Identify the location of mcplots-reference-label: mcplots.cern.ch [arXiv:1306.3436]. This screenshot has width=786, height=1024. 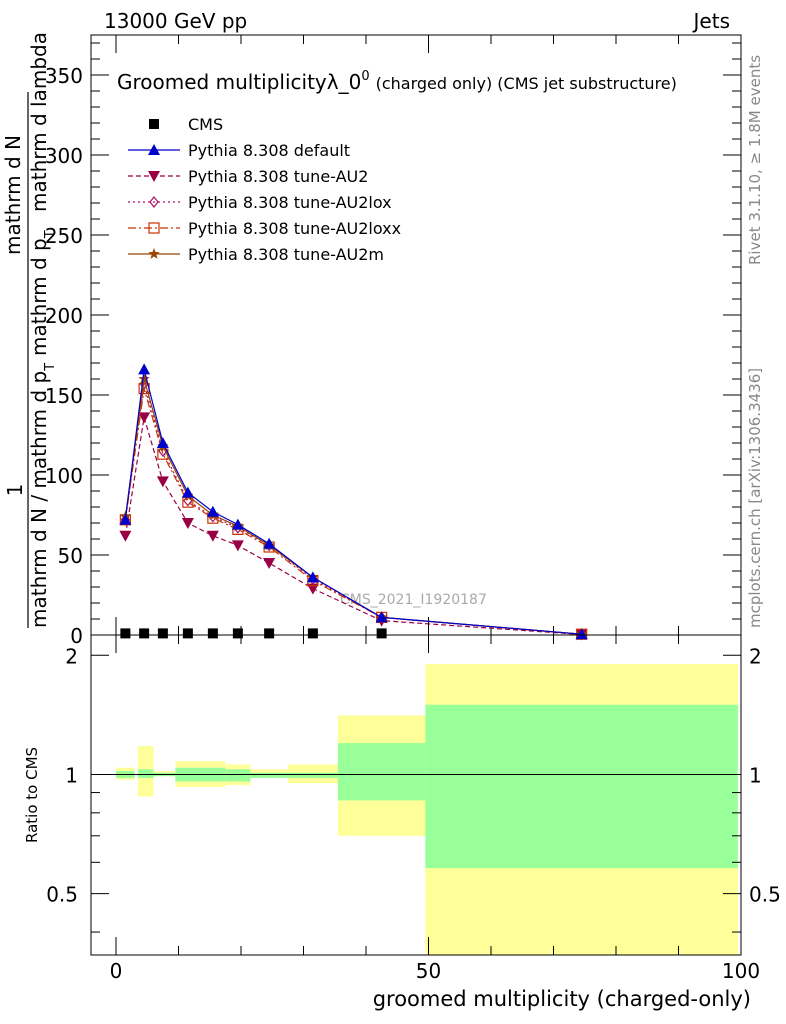
(755, 498).